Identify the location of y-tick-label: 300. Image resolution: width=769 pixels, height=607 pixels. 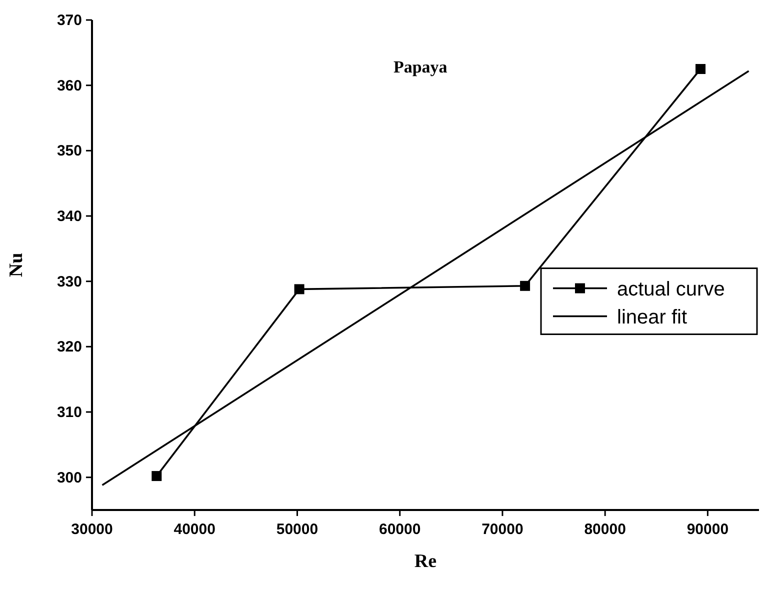
(69, 477).